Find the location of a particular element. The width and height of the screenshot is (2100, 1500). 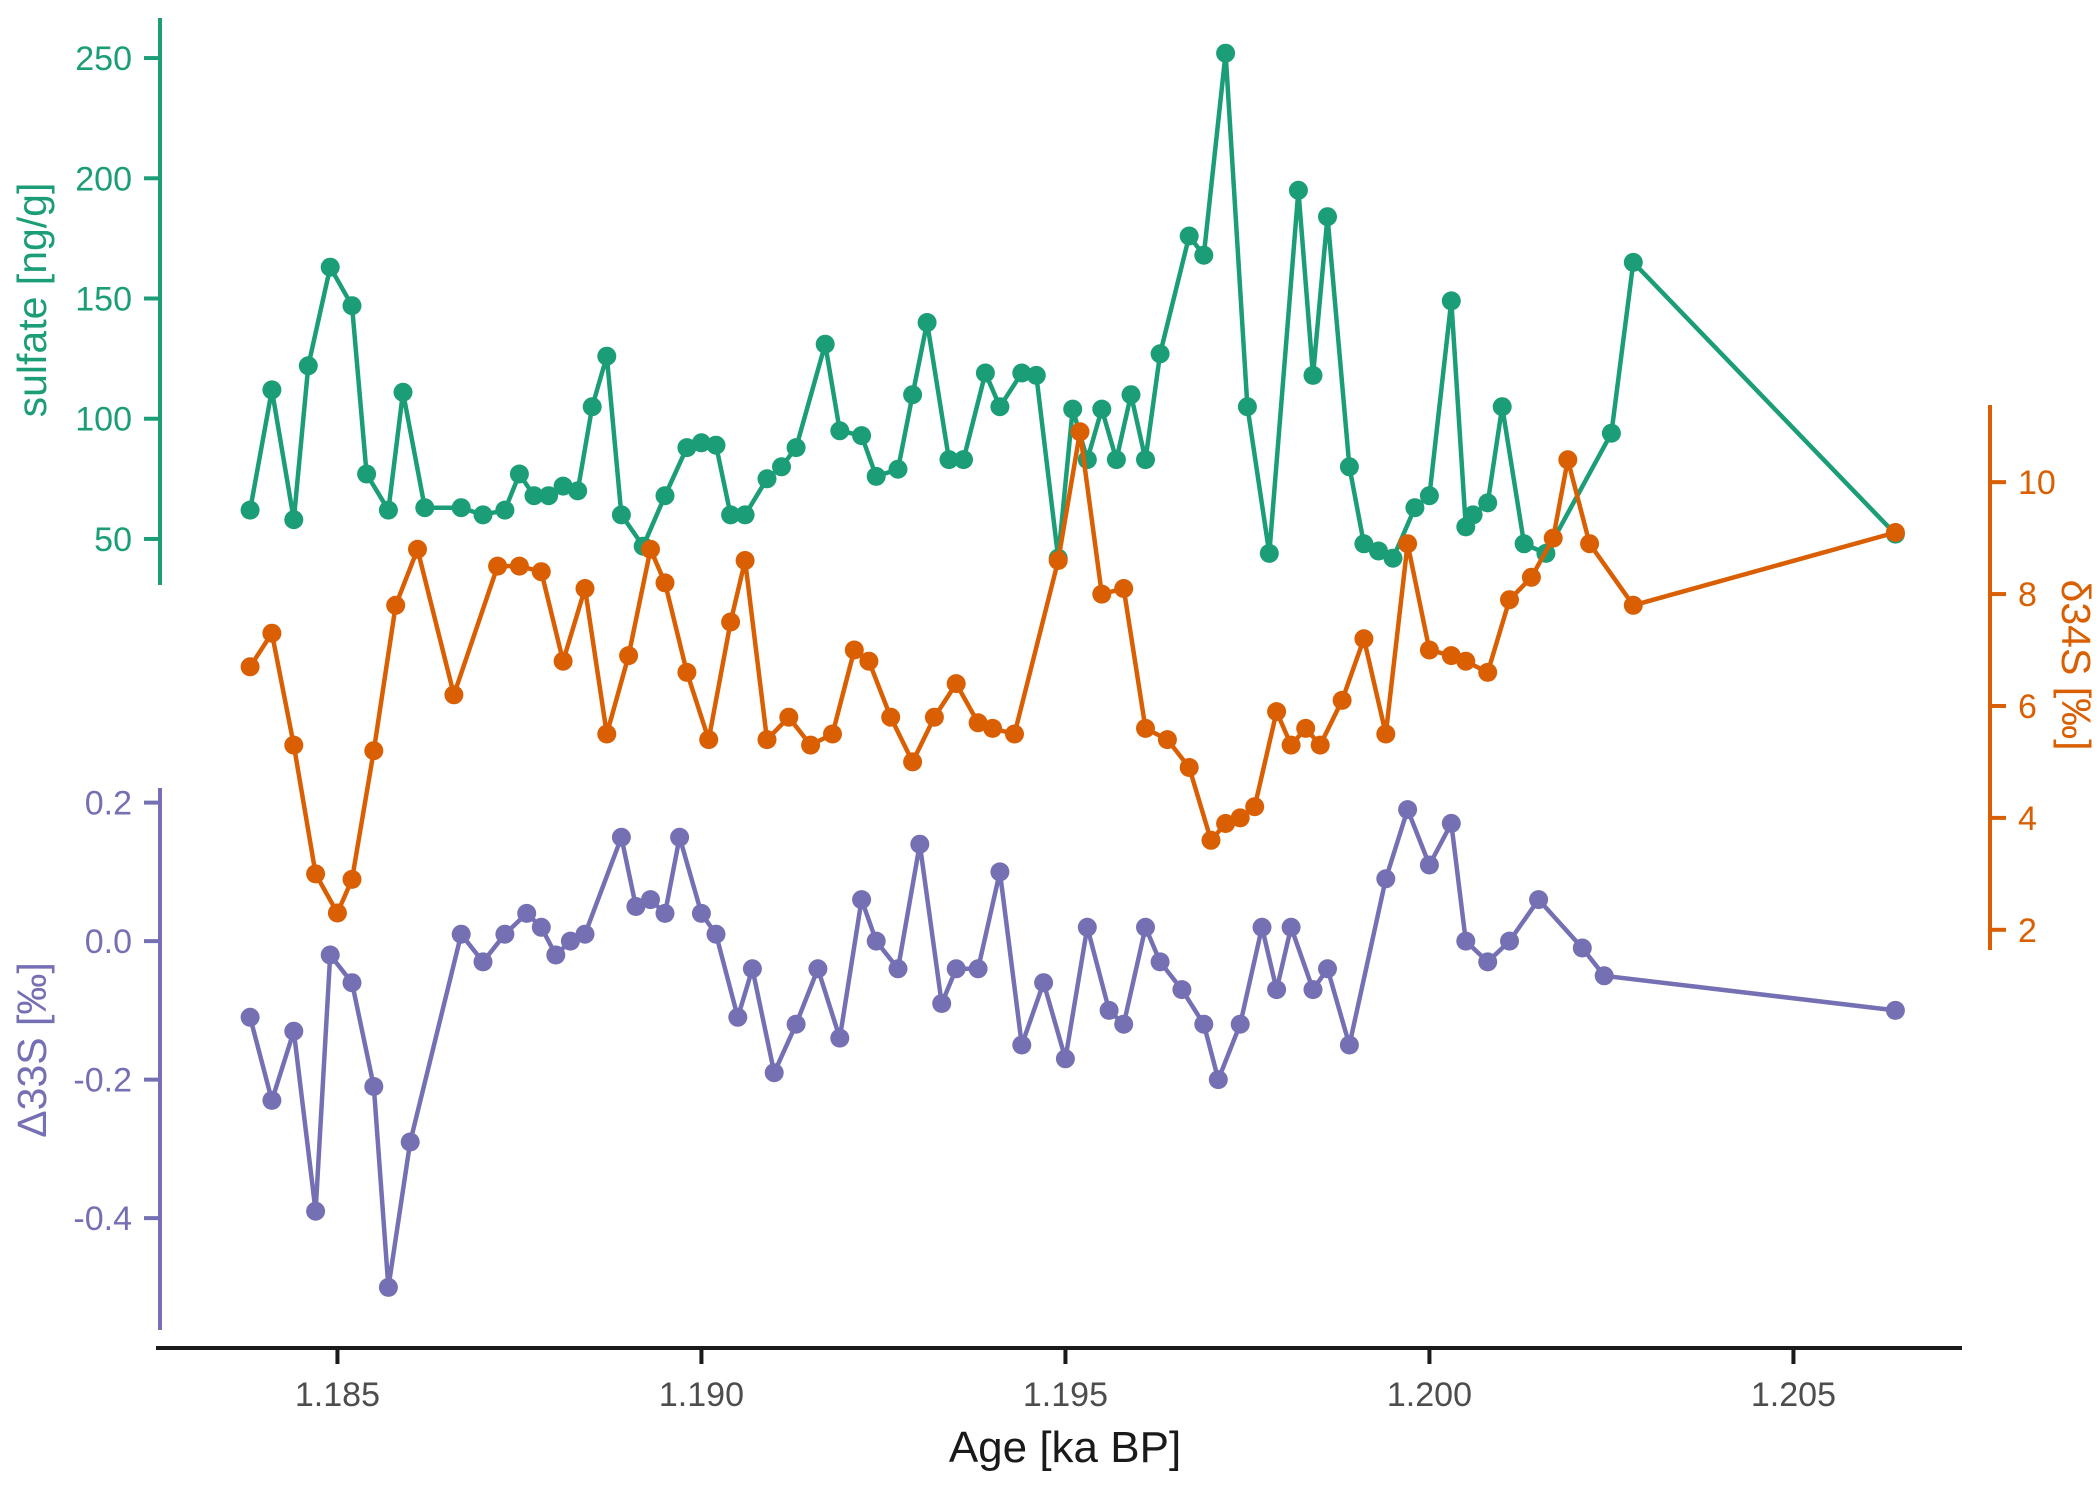

x-axis: 1.185 1.190 1.195 1.200 1.205 is located at coordinates (1059, 1380).